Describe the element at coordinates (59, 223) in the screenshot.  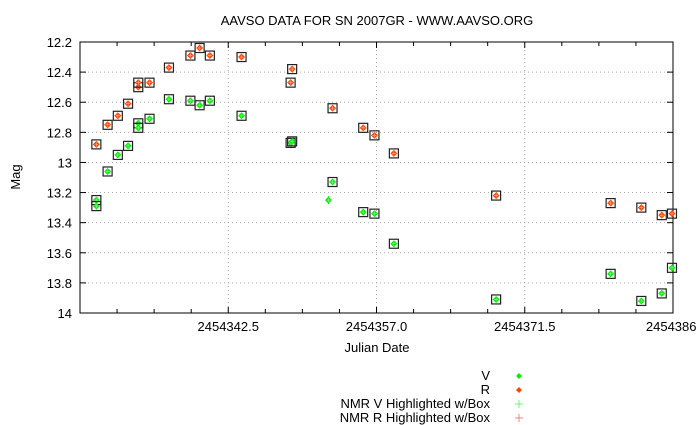
I see `y-tick-label: 13.4` at that location.